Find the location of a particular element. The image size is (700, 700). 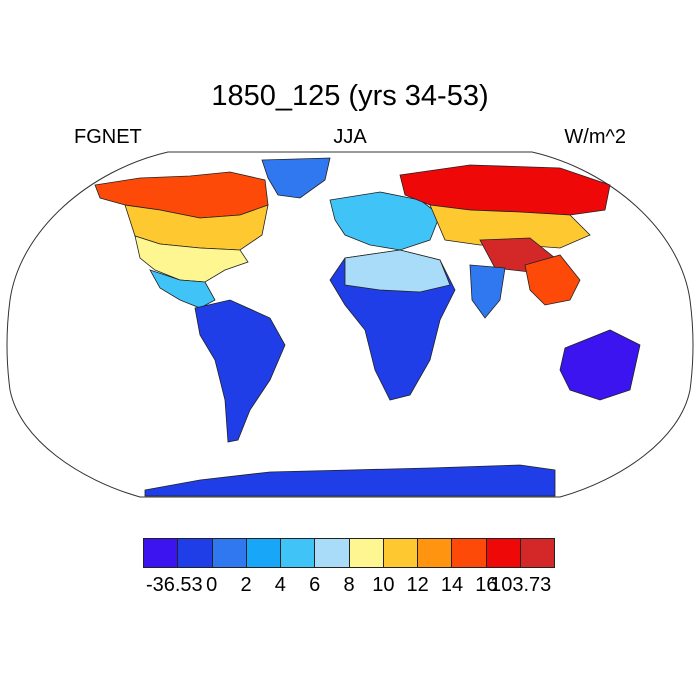

colorbar-label: 8 is located at coordinates (349, 585).